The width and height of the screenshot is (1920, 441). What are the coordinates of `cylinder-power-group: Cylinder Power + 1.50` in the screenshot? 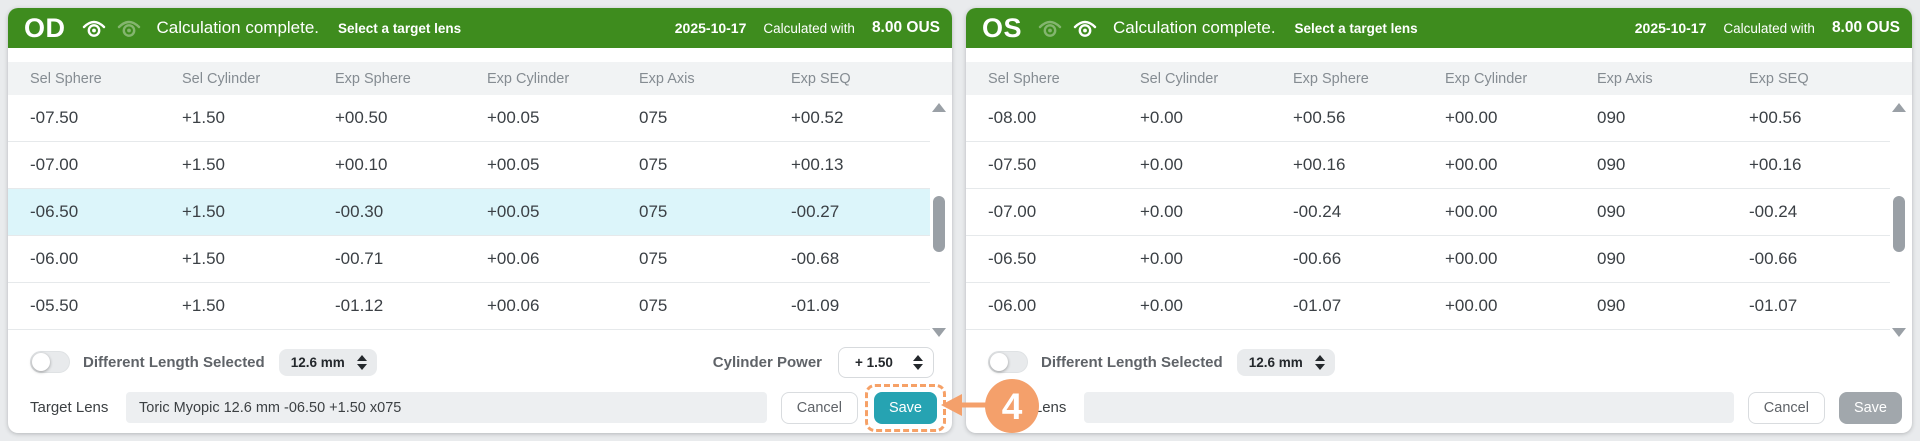 It's located at (817, 362).